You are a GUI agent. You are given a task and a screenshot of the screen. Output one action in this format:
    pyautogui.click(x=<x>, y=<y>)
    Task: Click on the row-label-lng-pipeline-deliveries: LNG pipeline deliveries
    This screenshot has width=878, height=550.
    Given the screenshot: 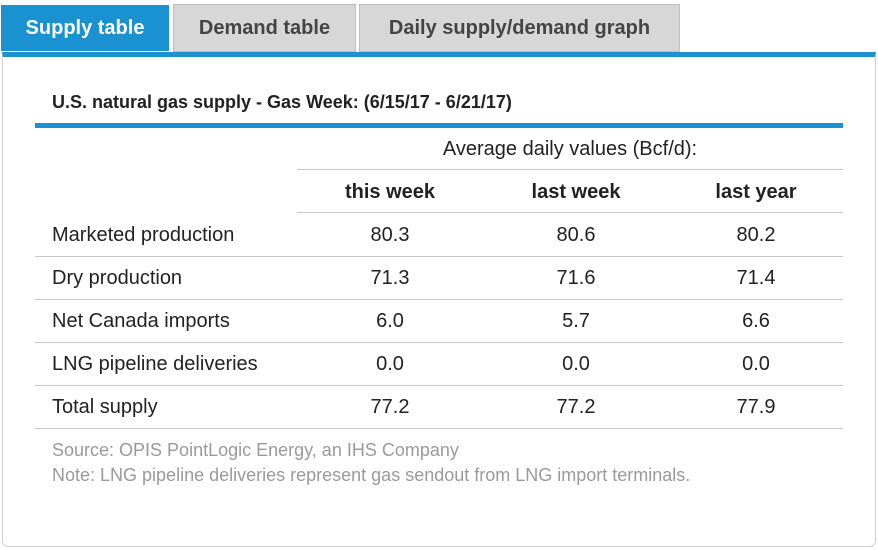 What is the action you would take?
    pyautogui.click(x=155, y=364)
    